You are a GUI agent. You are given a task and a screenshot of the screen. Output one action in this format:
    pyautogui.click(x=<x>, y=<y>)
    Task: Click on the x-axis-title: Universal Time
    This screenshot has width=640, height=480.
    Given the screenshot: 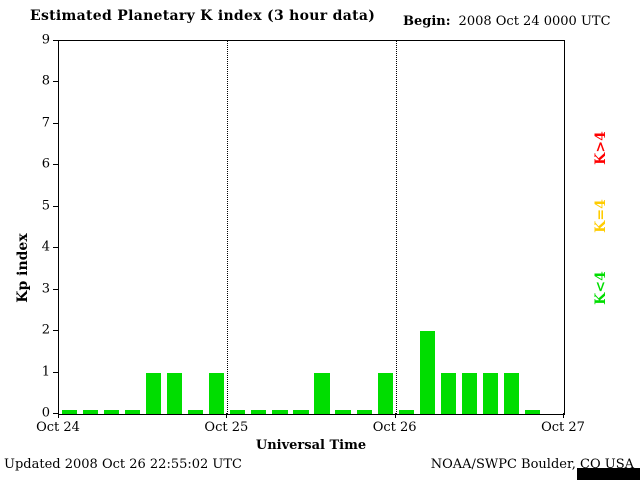 What is the action you would take?
    pyautogui.click(x=311, y=445)
    